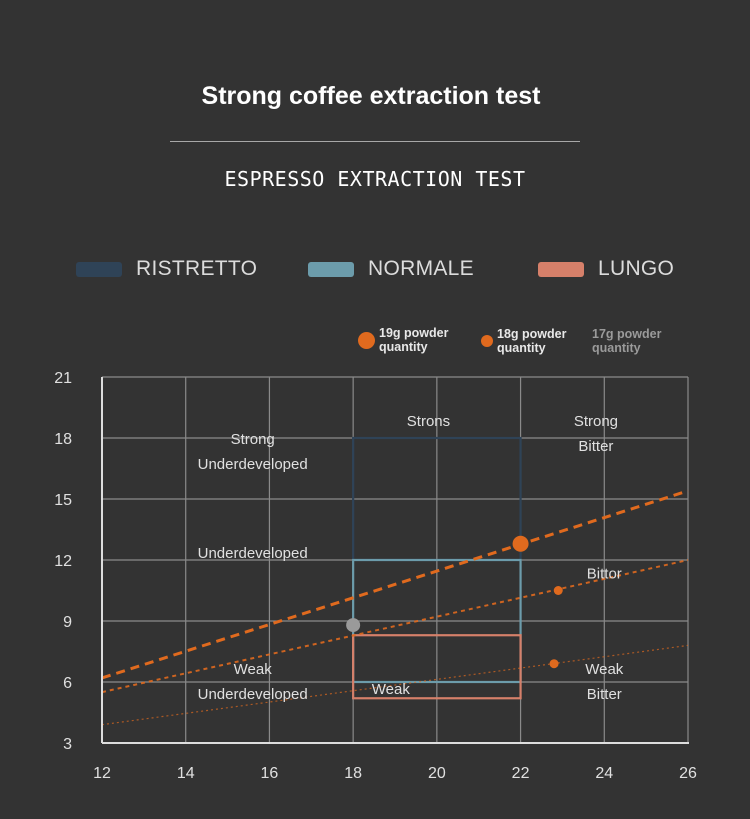 Image resolution: width=750 pixels, height=819 pixels. Describe the element at coordinates (197, 268) in the screenshot. I see `legend-label-ristretto: RISTRETTO` at that location.